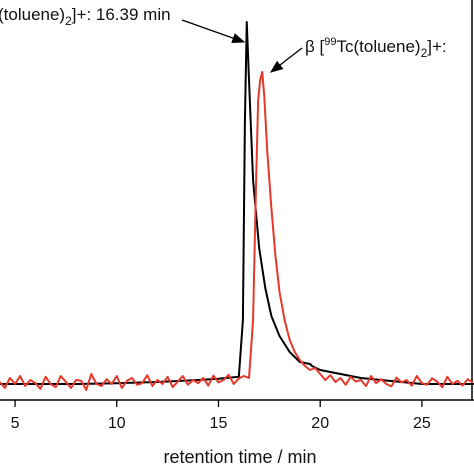 This screenshot has height=474, width=474. Describe the element at coordinates (15, 423) in the screenshot. I see `x-tick-label: 5` at that location.